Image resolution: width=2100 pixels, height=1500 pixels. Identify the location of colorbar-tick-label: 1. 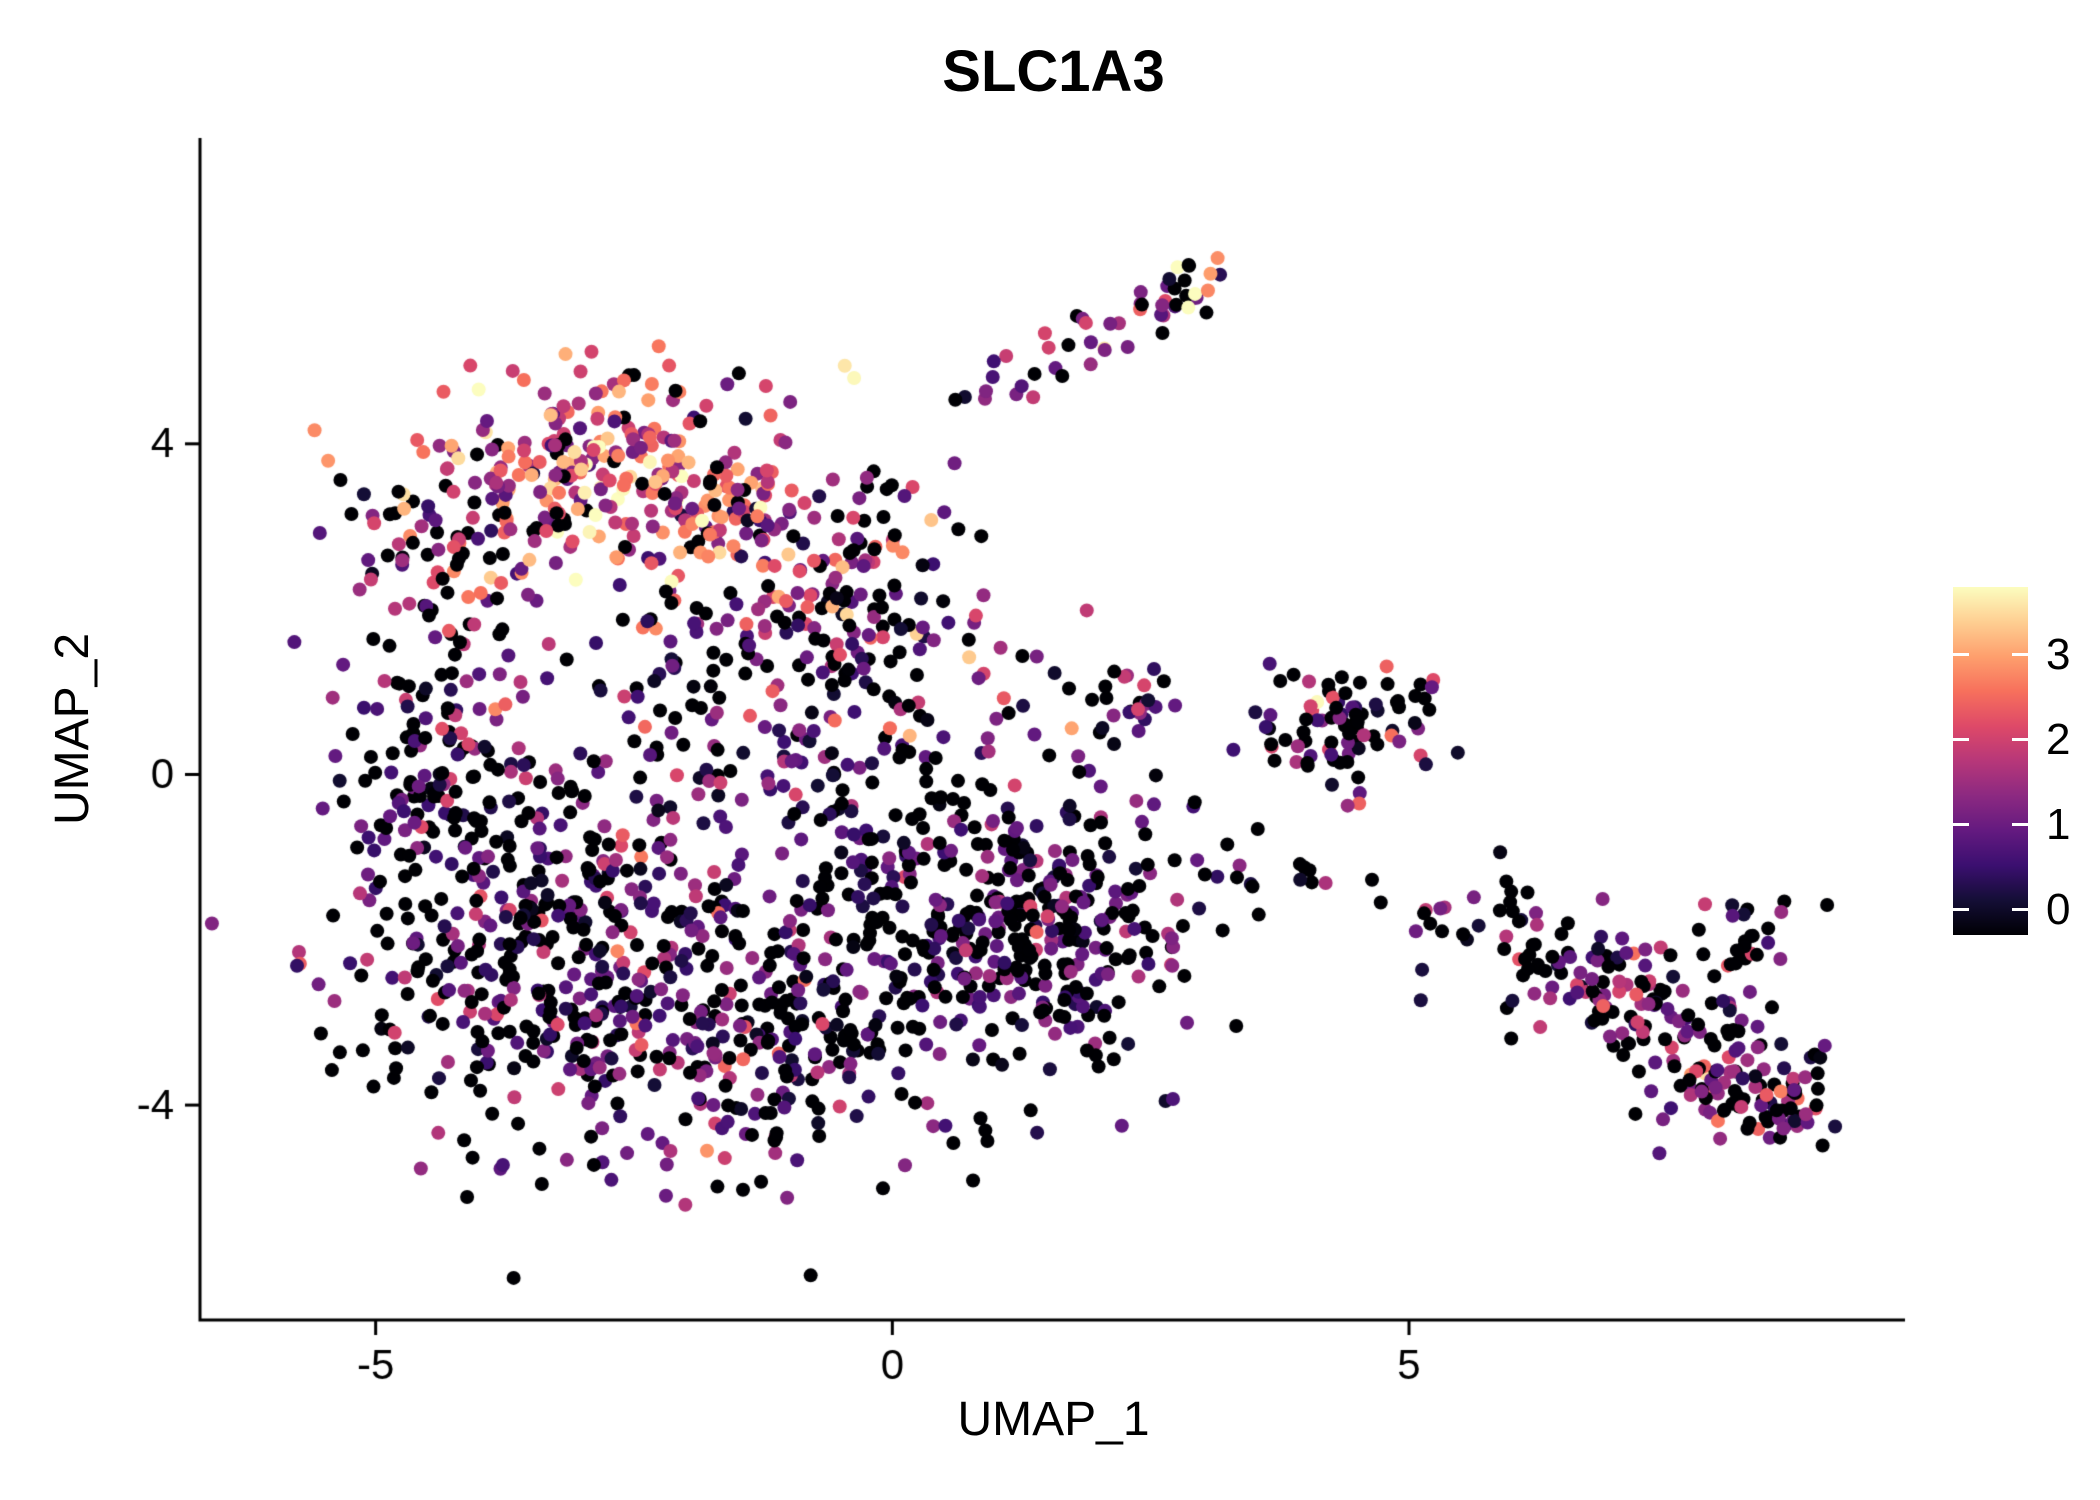
(2058, 824).